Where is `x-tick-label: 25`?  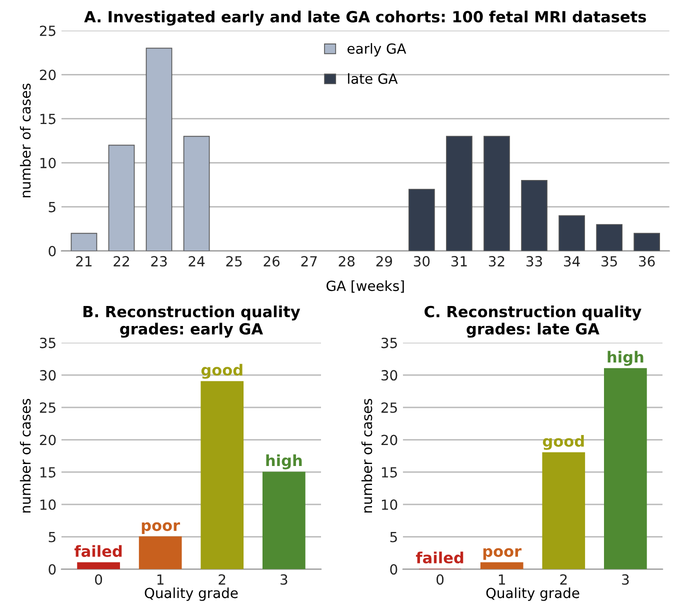
x-tick-label: 25 is located at coordinates (234, 261).